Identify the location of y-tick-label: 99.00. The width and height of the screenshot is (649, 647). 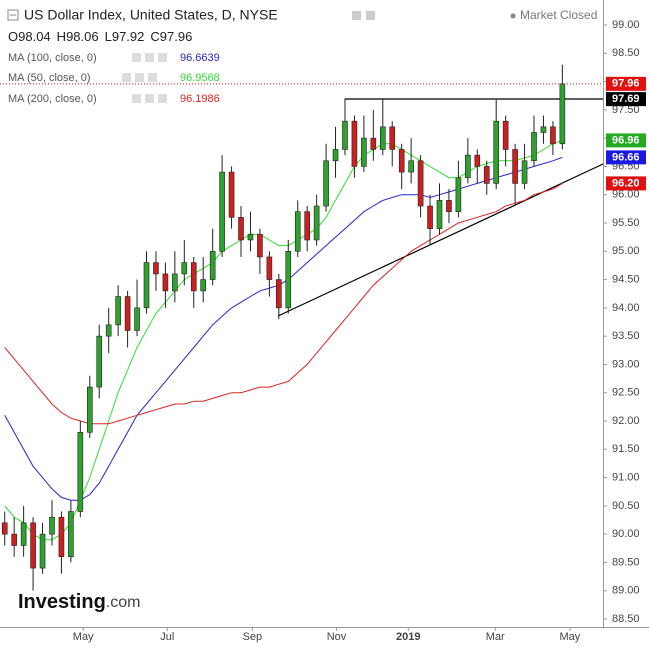
(626, 25).